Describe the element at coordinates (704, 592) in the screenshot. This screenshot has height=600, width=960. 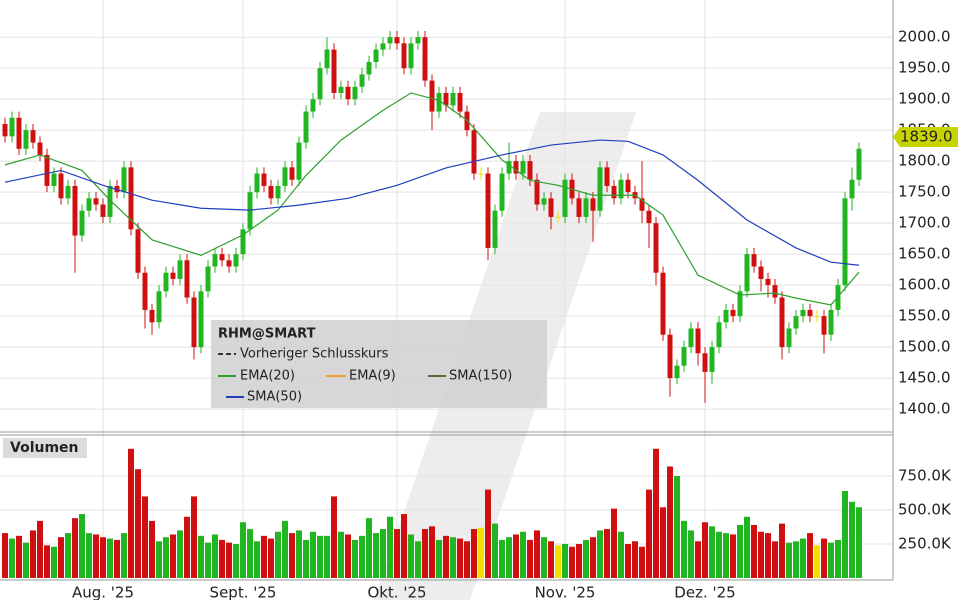
I see `x-tick-label: Dez. '25` at that location.